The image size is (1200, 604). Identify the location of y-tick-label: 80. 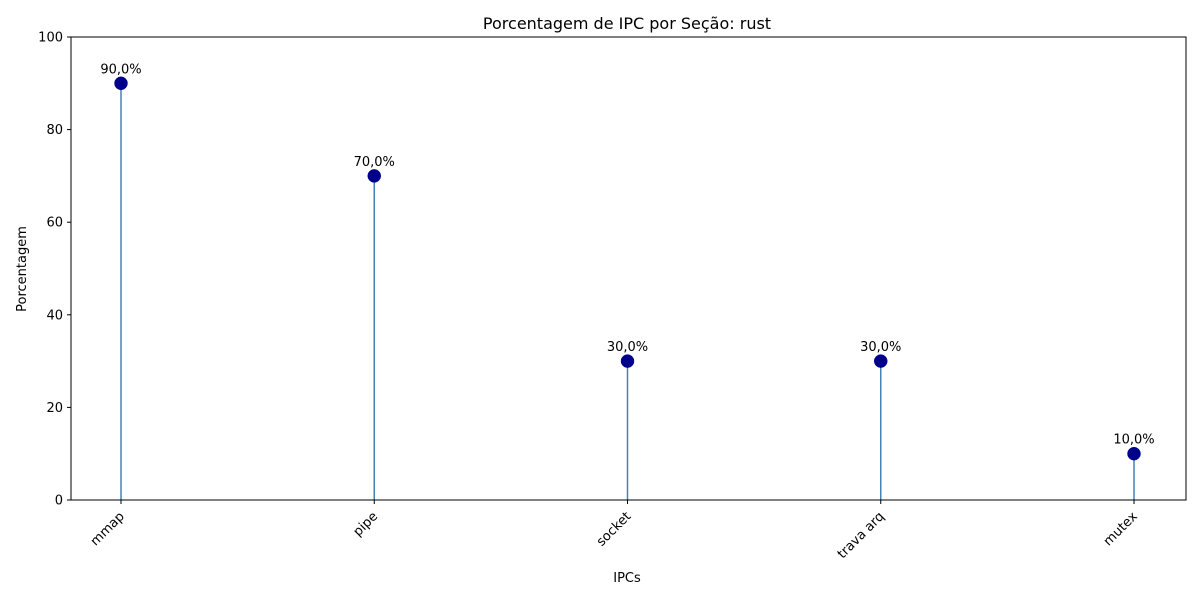
(54, 130).